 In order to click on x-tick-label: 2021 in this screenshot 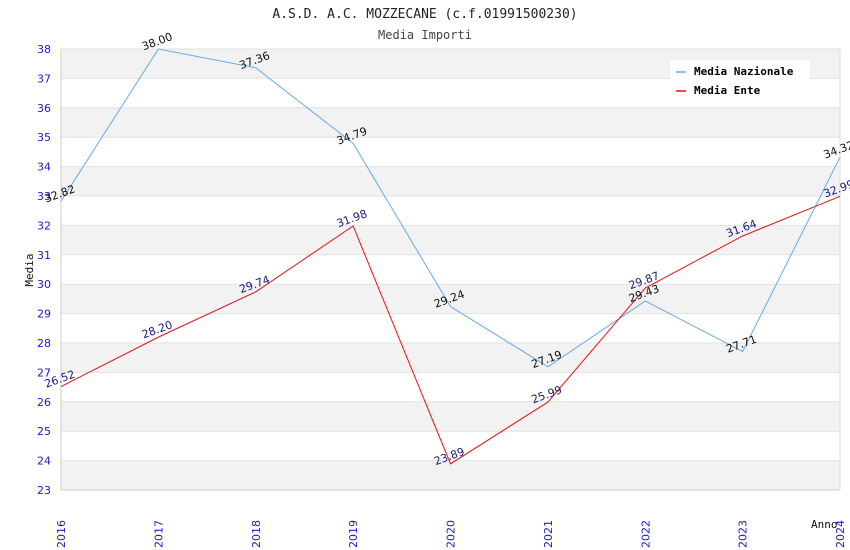, I will do `click(548, 534)`.